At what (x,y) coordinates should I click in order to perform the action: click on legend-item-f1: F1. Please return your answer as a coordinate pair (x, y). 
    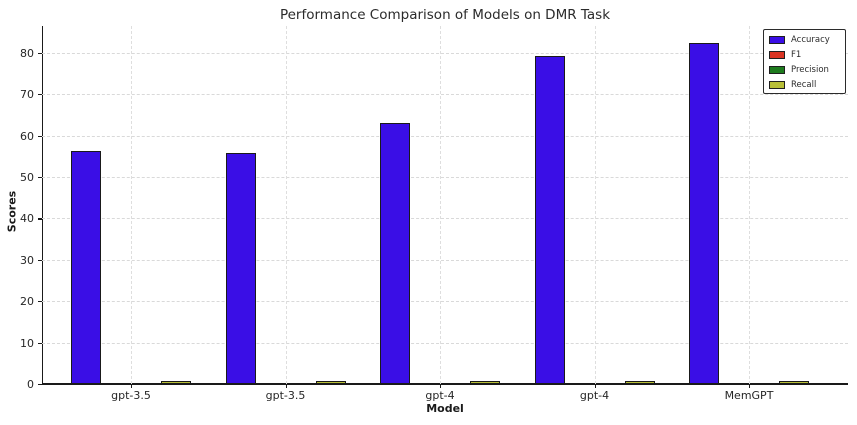
    Looking at the image, I should click on (804, 54).